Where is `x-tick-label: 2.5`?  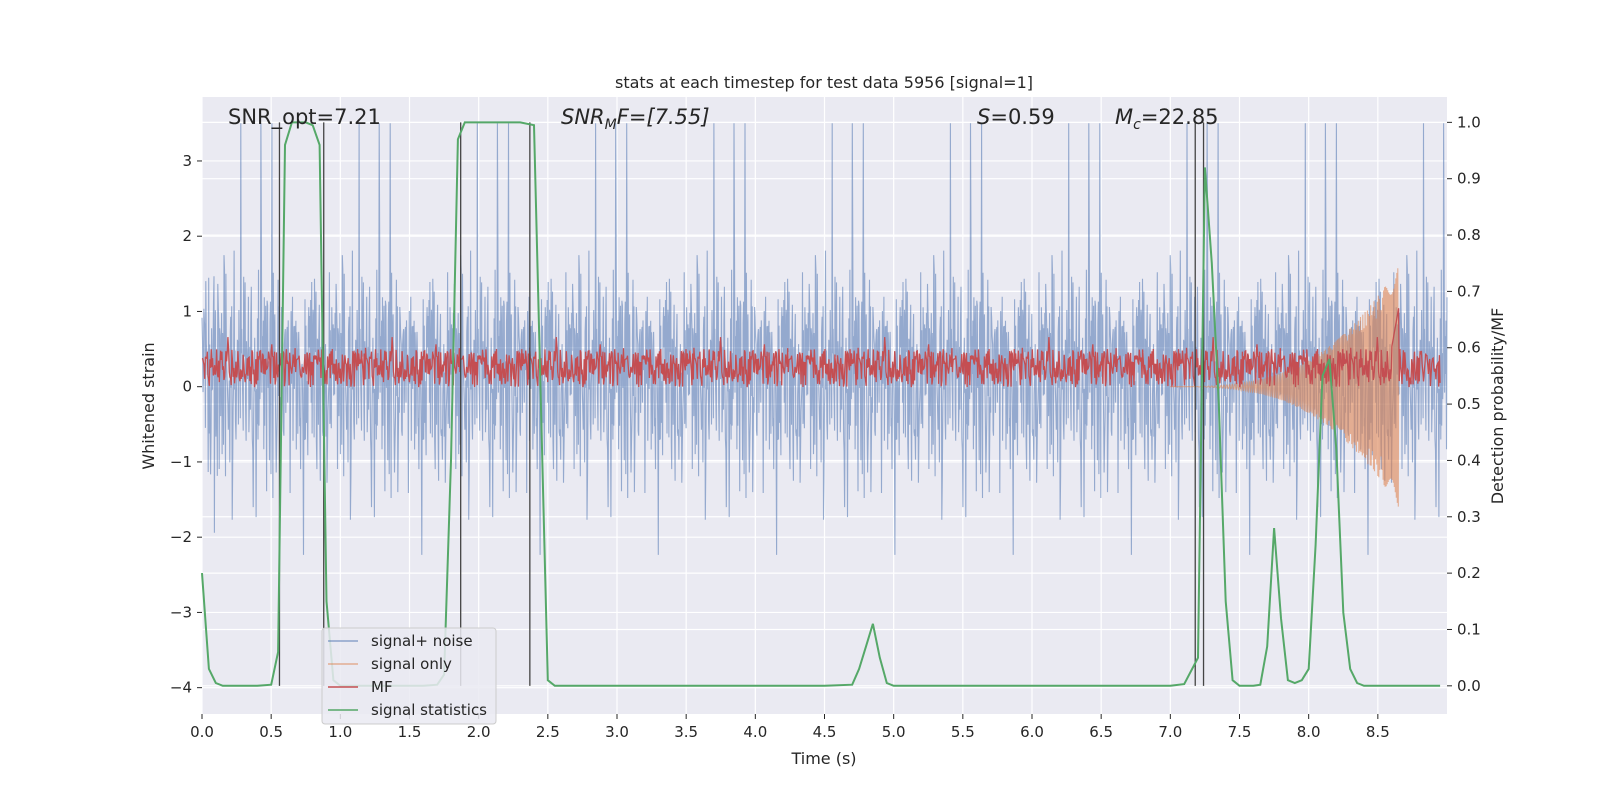 x-tick-label: 2.5 is located at coordinates (548, 732).